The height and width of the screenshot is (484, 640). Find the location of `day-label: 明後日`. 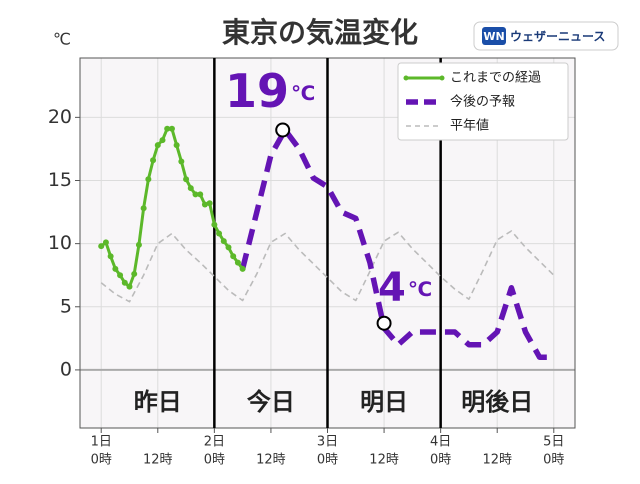

day-label: 明後日 is located at coordinates (497, 402).